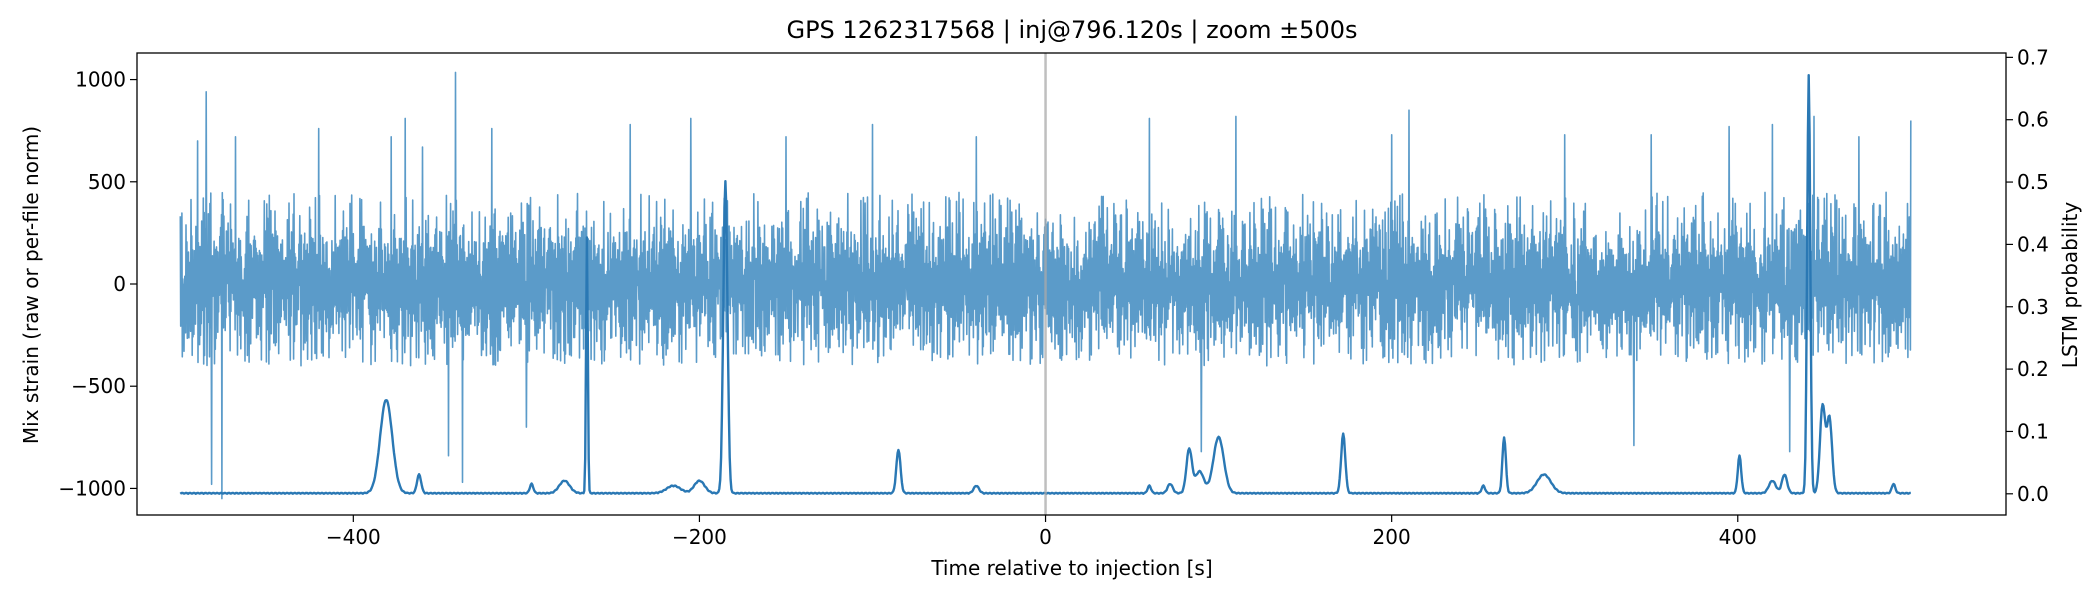  What do you see at coordinates (31, 285) in the screenshot?
I see `y-axis-label: Mix strain (raw or per-file norm)` at bounding box center [31, 285].